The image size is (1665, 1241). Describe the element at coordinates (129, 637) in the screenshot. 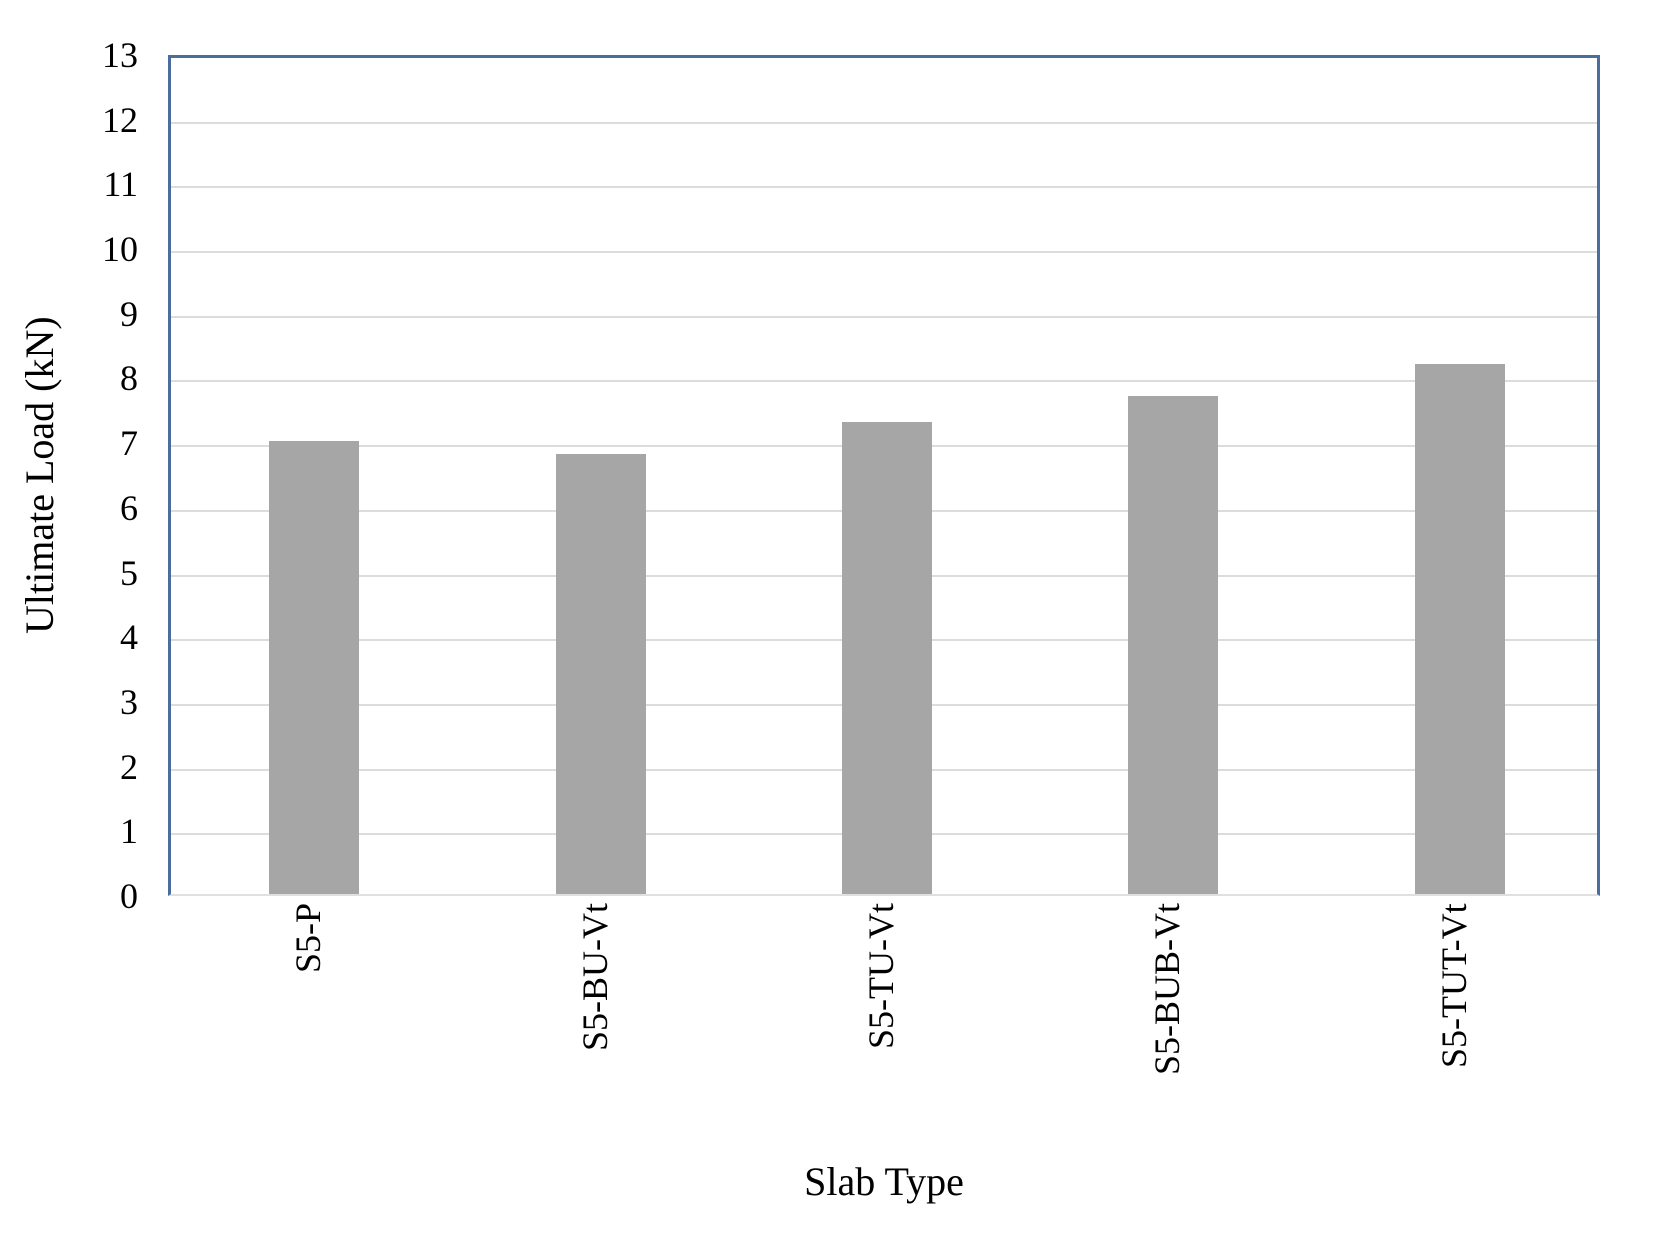

I see `y-tick-label: 4` at that location.